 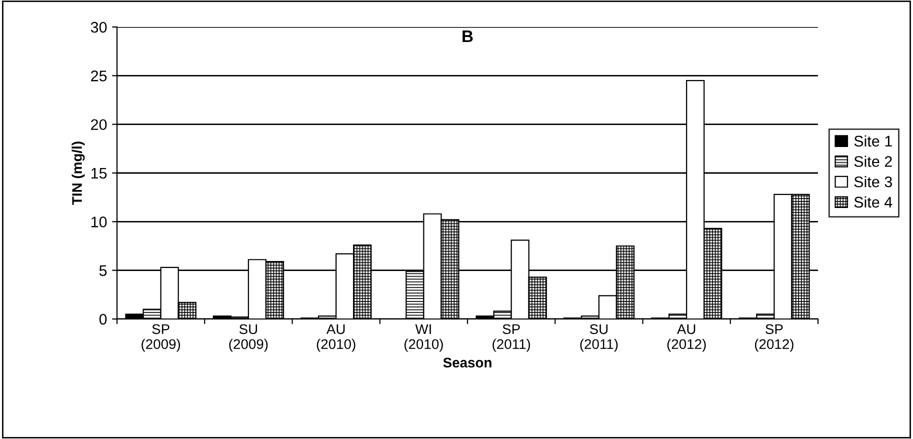 I want to click on y-tick-label: 25, so click(x=99, y=76).